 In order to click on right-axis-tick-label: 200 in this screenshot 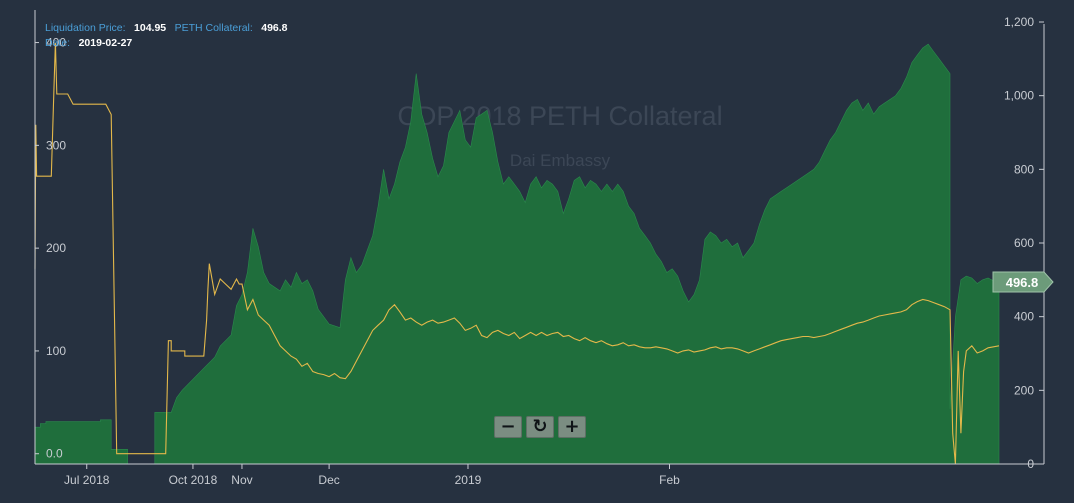, I will do `click(1024, 390)`.